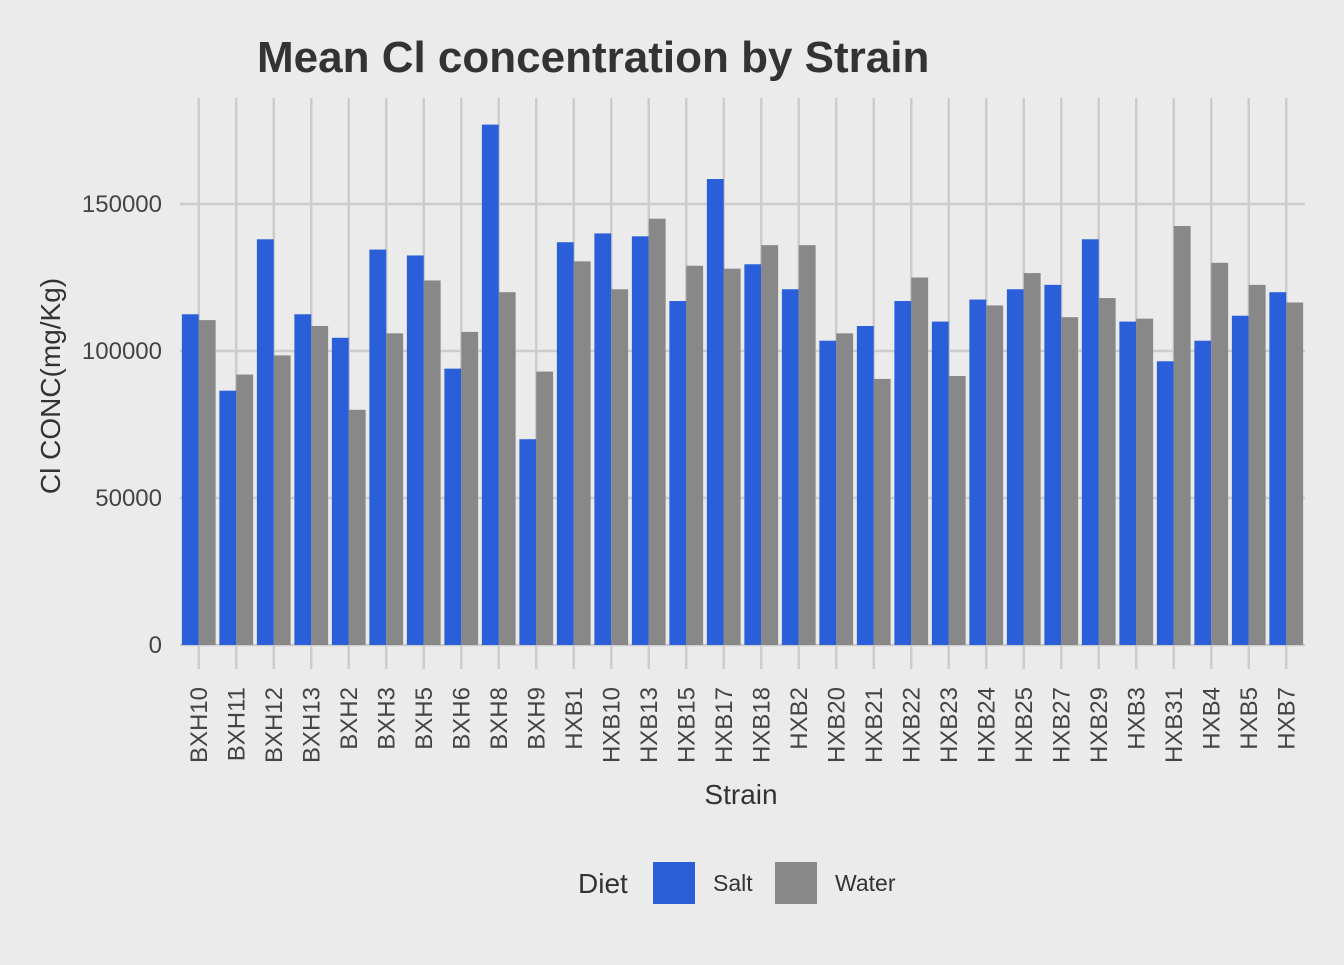 The image size is (1344, 965). Describe the element at coordinates (790, 467) in the screenshot. I see `bar-salt-hxb2` at that location.